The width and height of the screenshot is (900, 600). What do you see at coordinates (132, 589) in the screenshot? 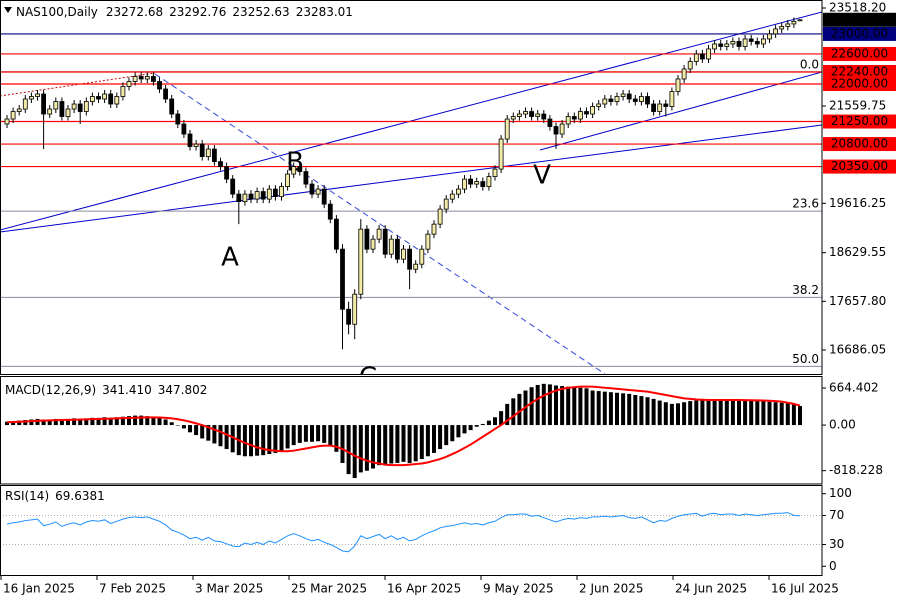
I see `x-tick-label: 7 Feb 2025` at bounding box center [132, 589].